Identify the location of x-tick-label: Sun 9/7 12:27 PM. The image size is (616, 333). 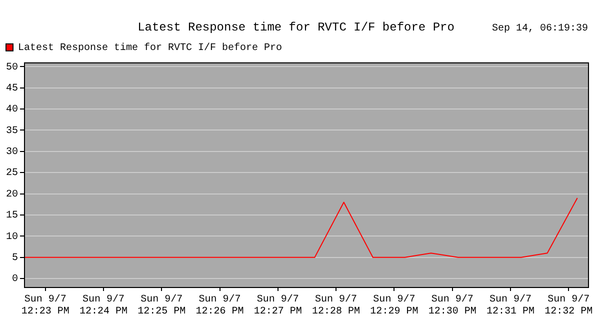
(278, 306).